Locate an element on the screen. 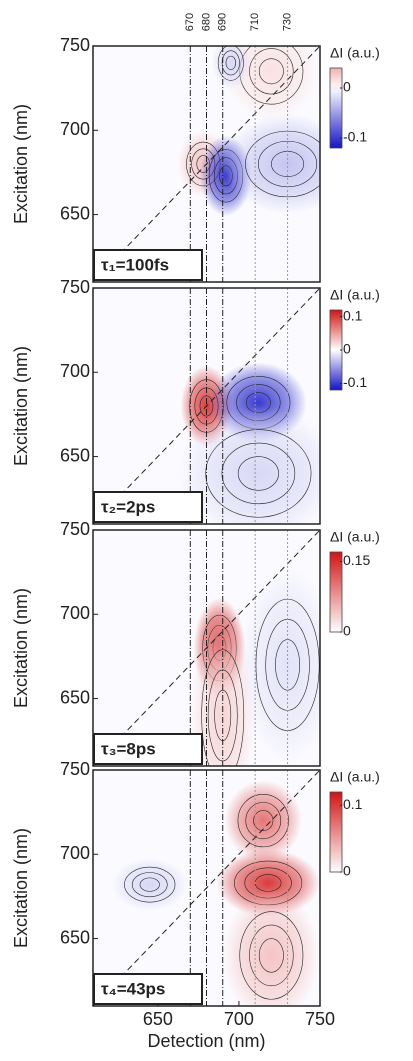 The image size is (413, 1061). x-tick-label: 750 is located at coordinates (320, 1019).